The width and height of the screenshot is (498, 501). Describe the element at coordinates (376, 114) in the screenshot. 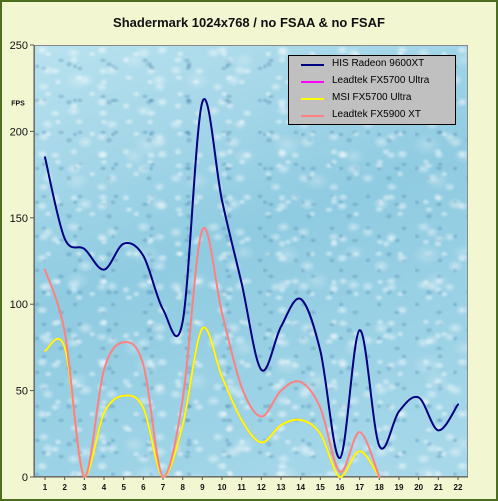

I see `legend-label: Leadtek FX5900 XT` at that location.